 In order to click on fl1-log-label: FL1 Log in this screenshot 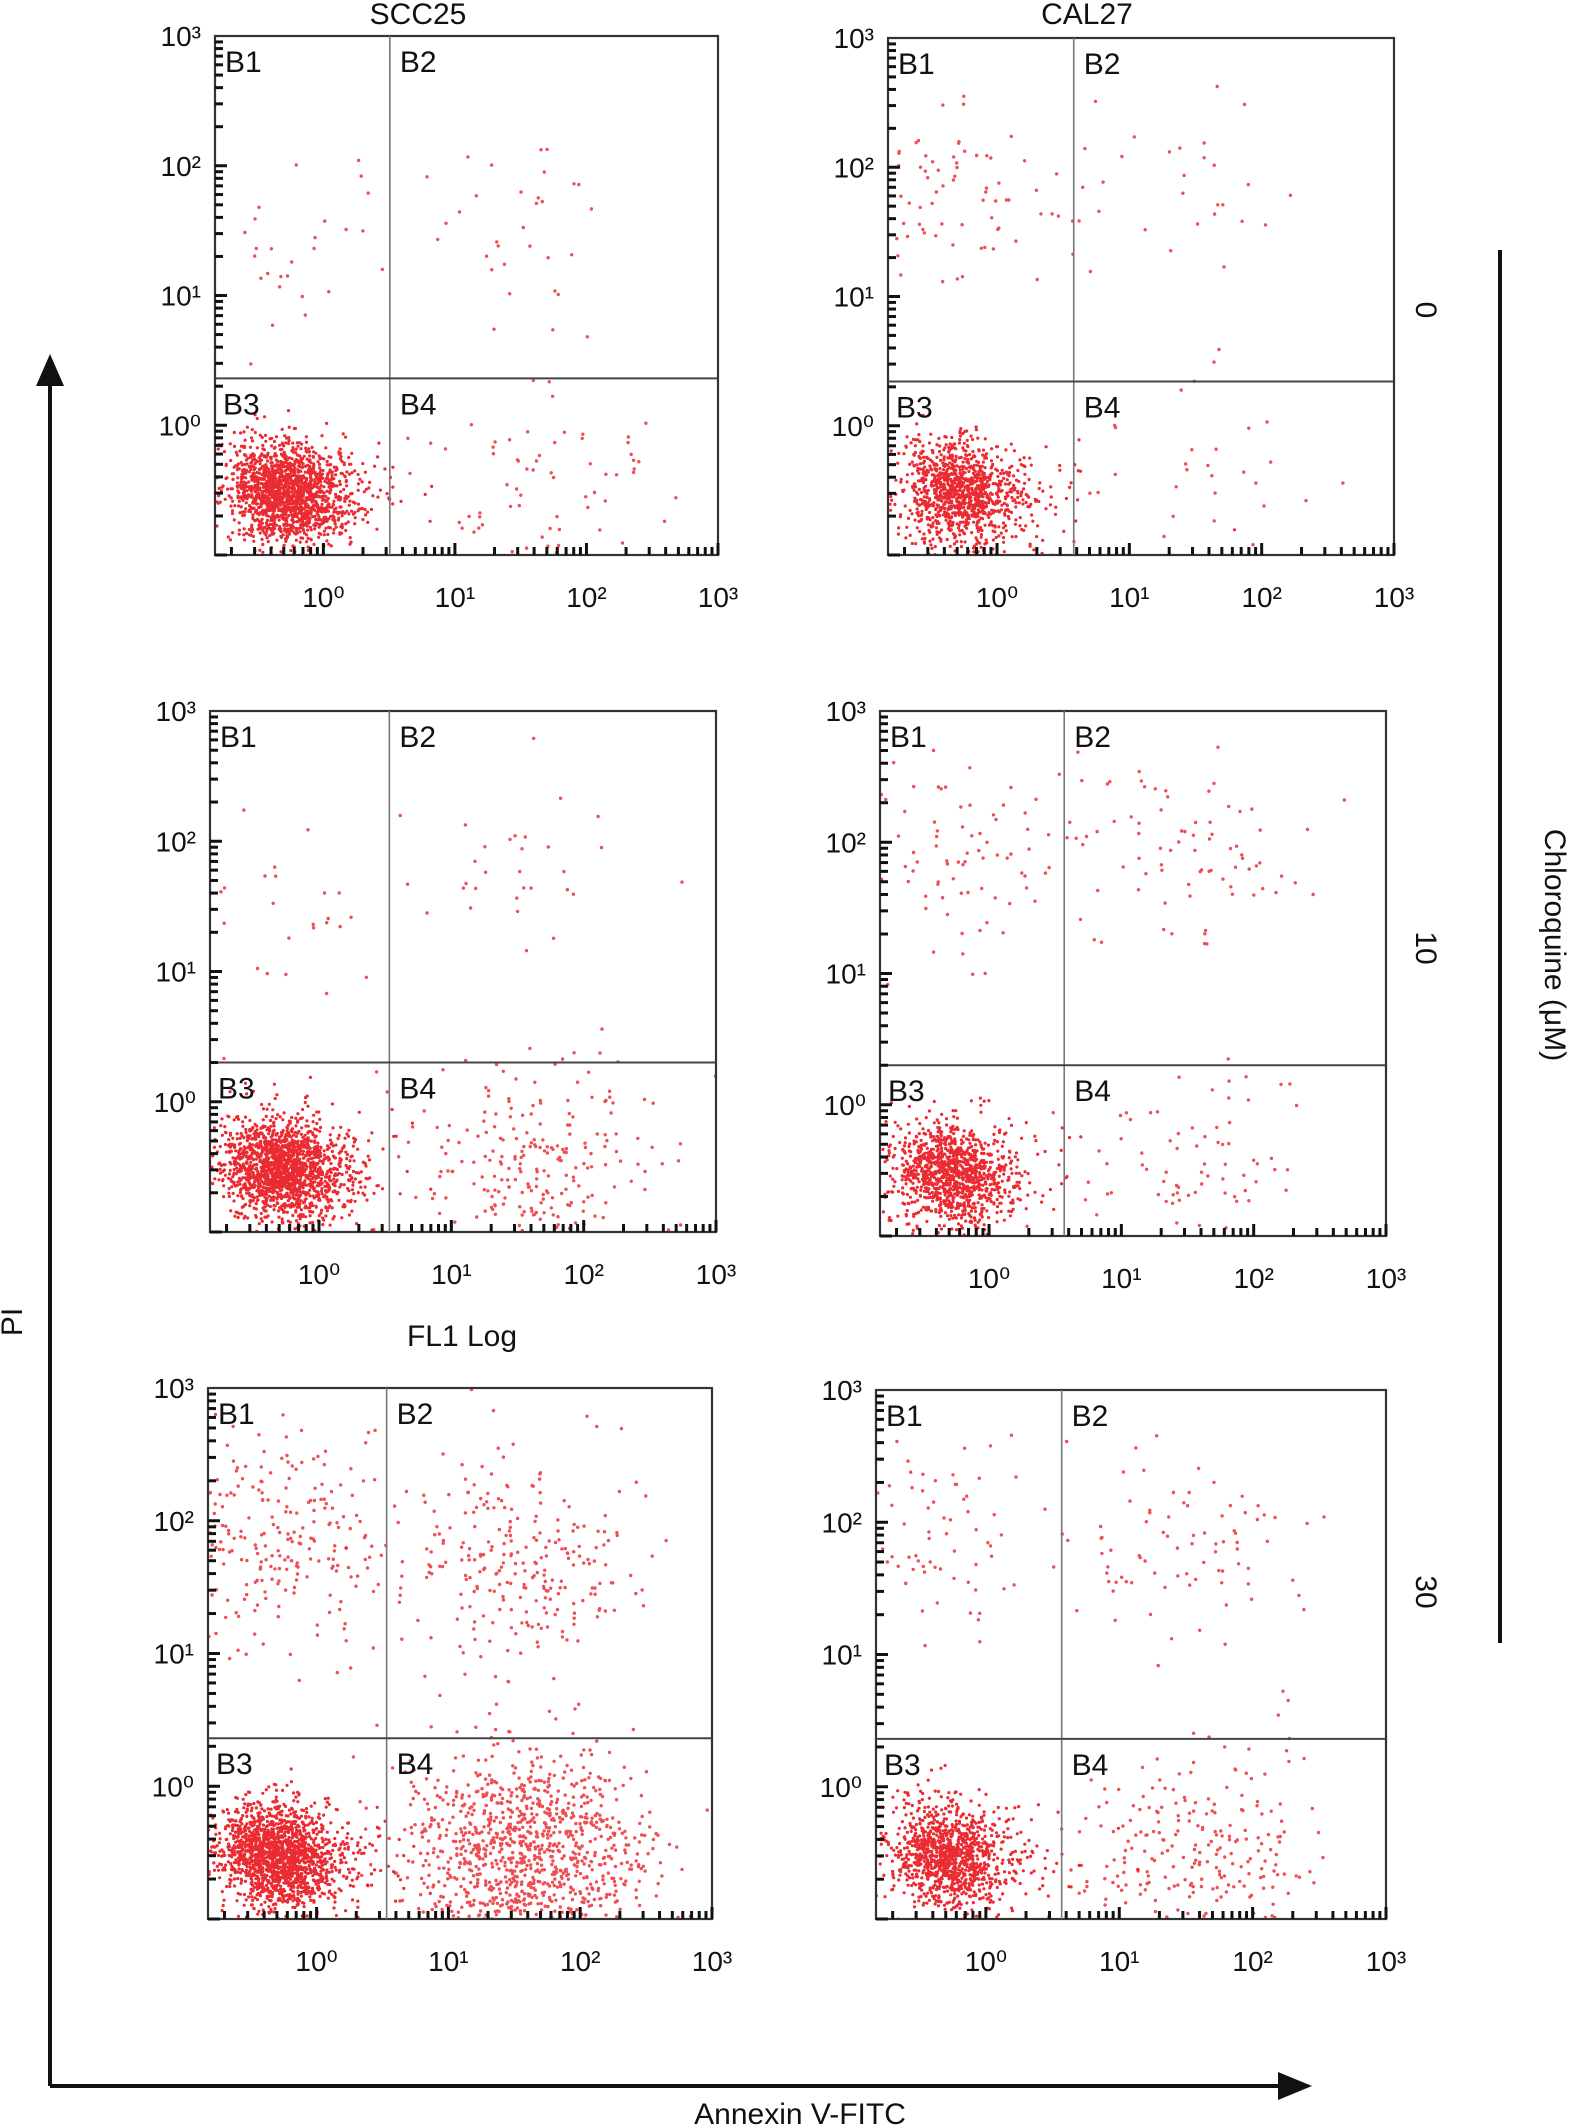, I will do `click(462, 1336)`.